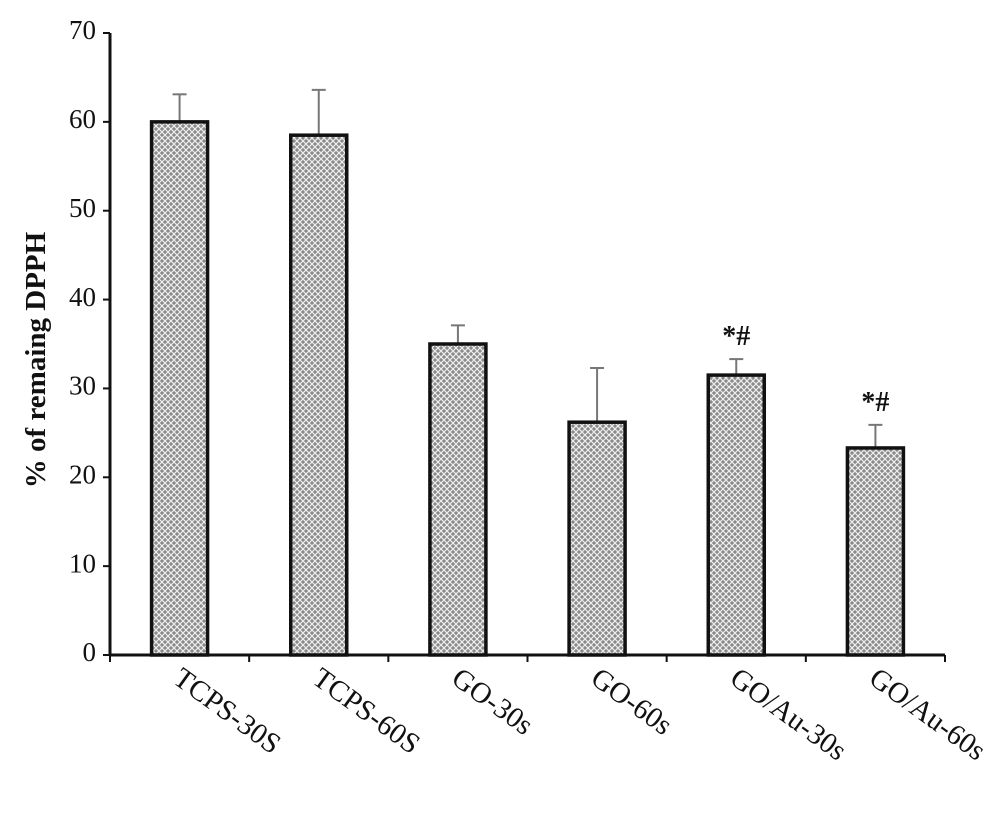  Describe the element at coordinates (226, 711) in the screenshot. I see `x-tick-label: TCPS-30S` at that location.